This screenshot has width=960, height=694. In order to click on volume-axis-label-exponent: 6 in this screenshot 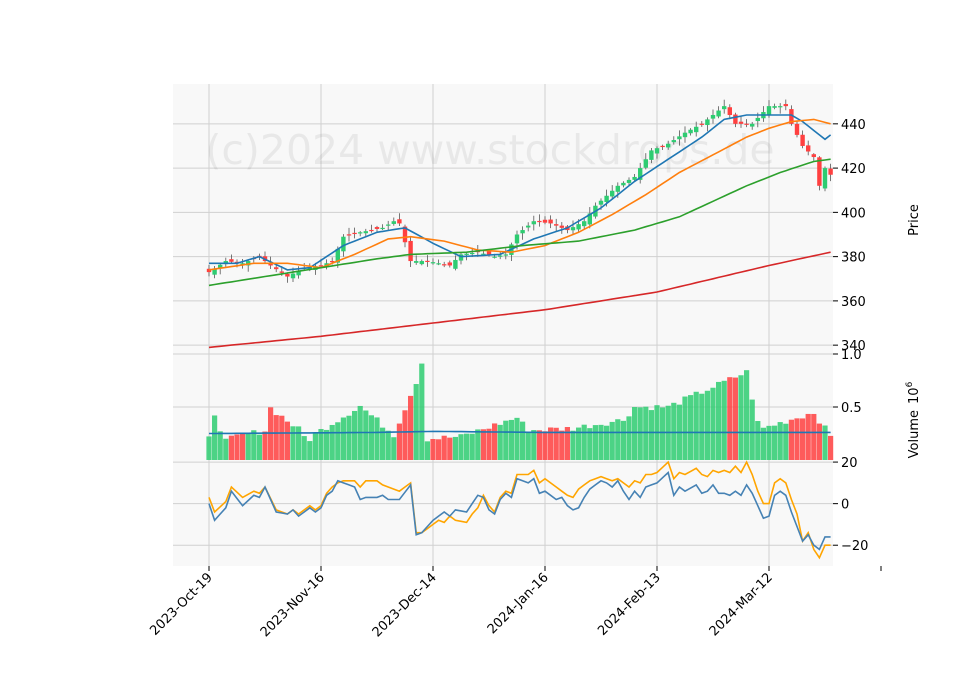, I will do `click(910, 384)`.